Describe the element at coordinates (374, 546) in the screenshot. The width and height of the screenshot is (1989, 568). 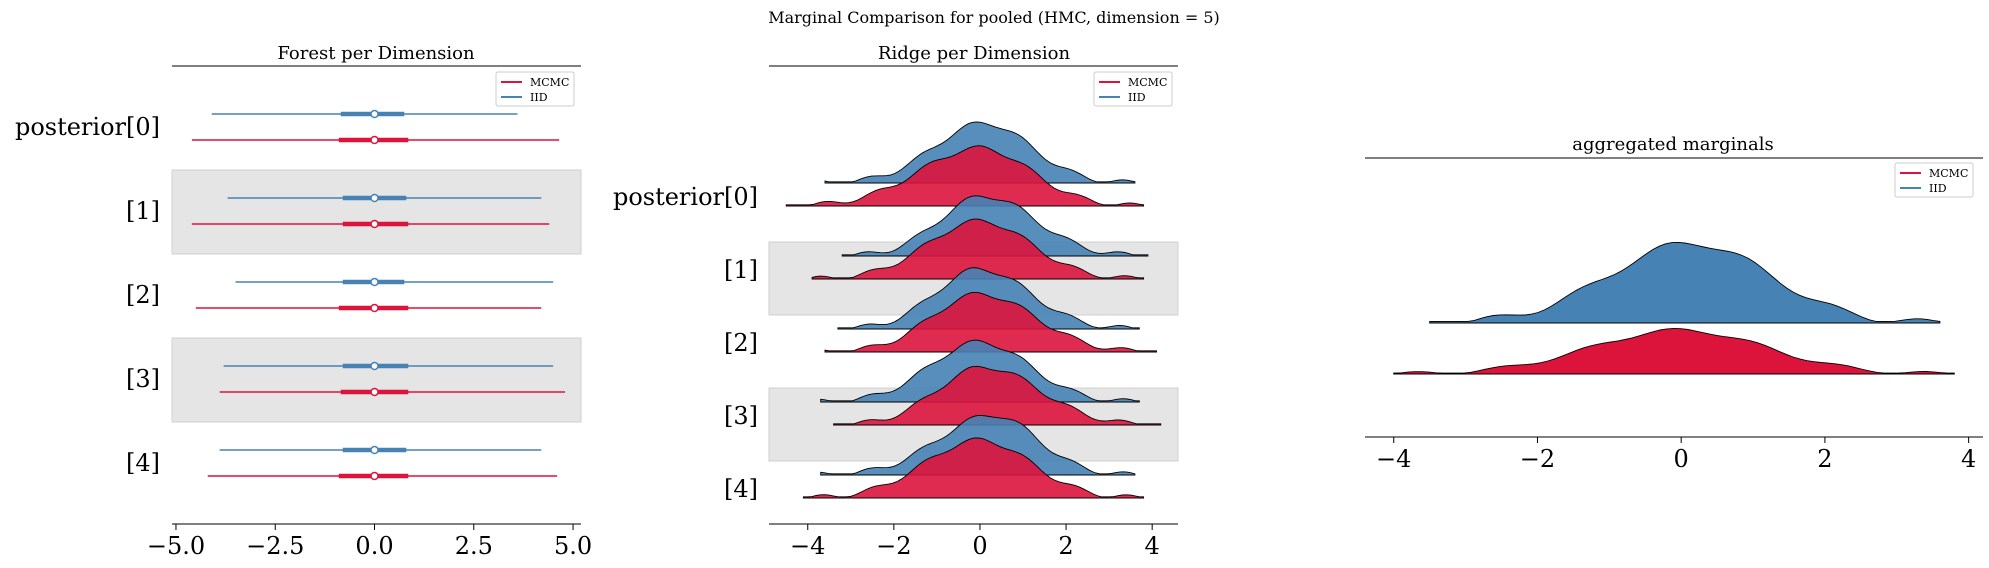
I see `x-tick-label: 0.0` at that location.